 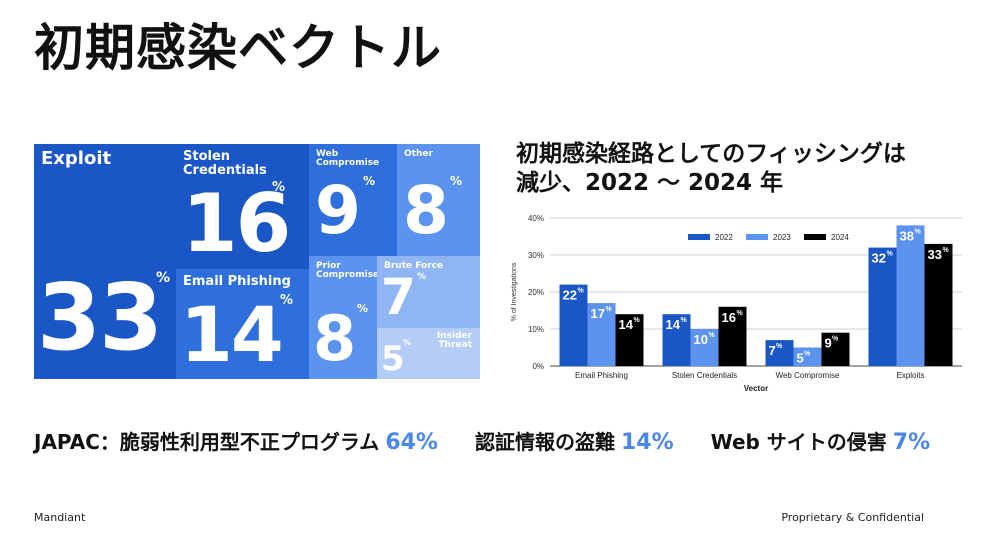 I want to click on legend-label-2023: 2023, so click(x=782, y=237).